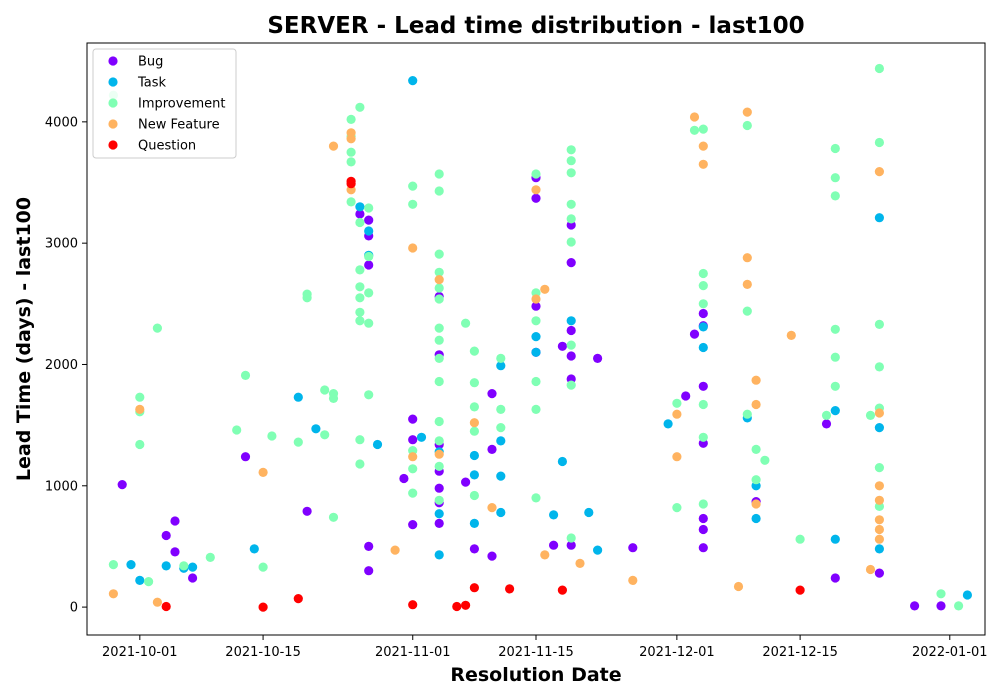 The height and width of the screenshot is (700, 1000). What do you see at coordinates (413, 652) in the screenshot?
I see `x-tick-label: 2021-11-01` at bounding box center [413, 652].